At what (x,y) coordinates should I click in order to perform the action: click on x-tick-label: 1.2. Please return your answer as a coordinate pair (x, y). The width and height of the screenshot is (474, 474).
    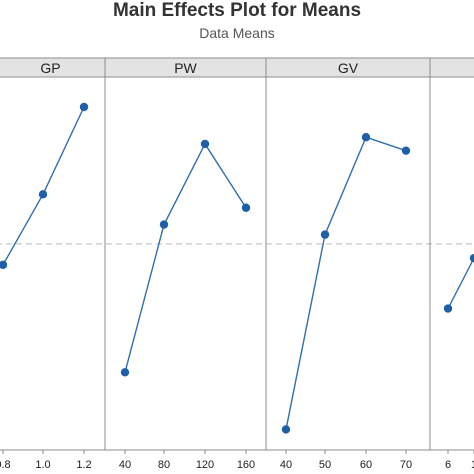
    Looking at the image, I should click on (83, 465).